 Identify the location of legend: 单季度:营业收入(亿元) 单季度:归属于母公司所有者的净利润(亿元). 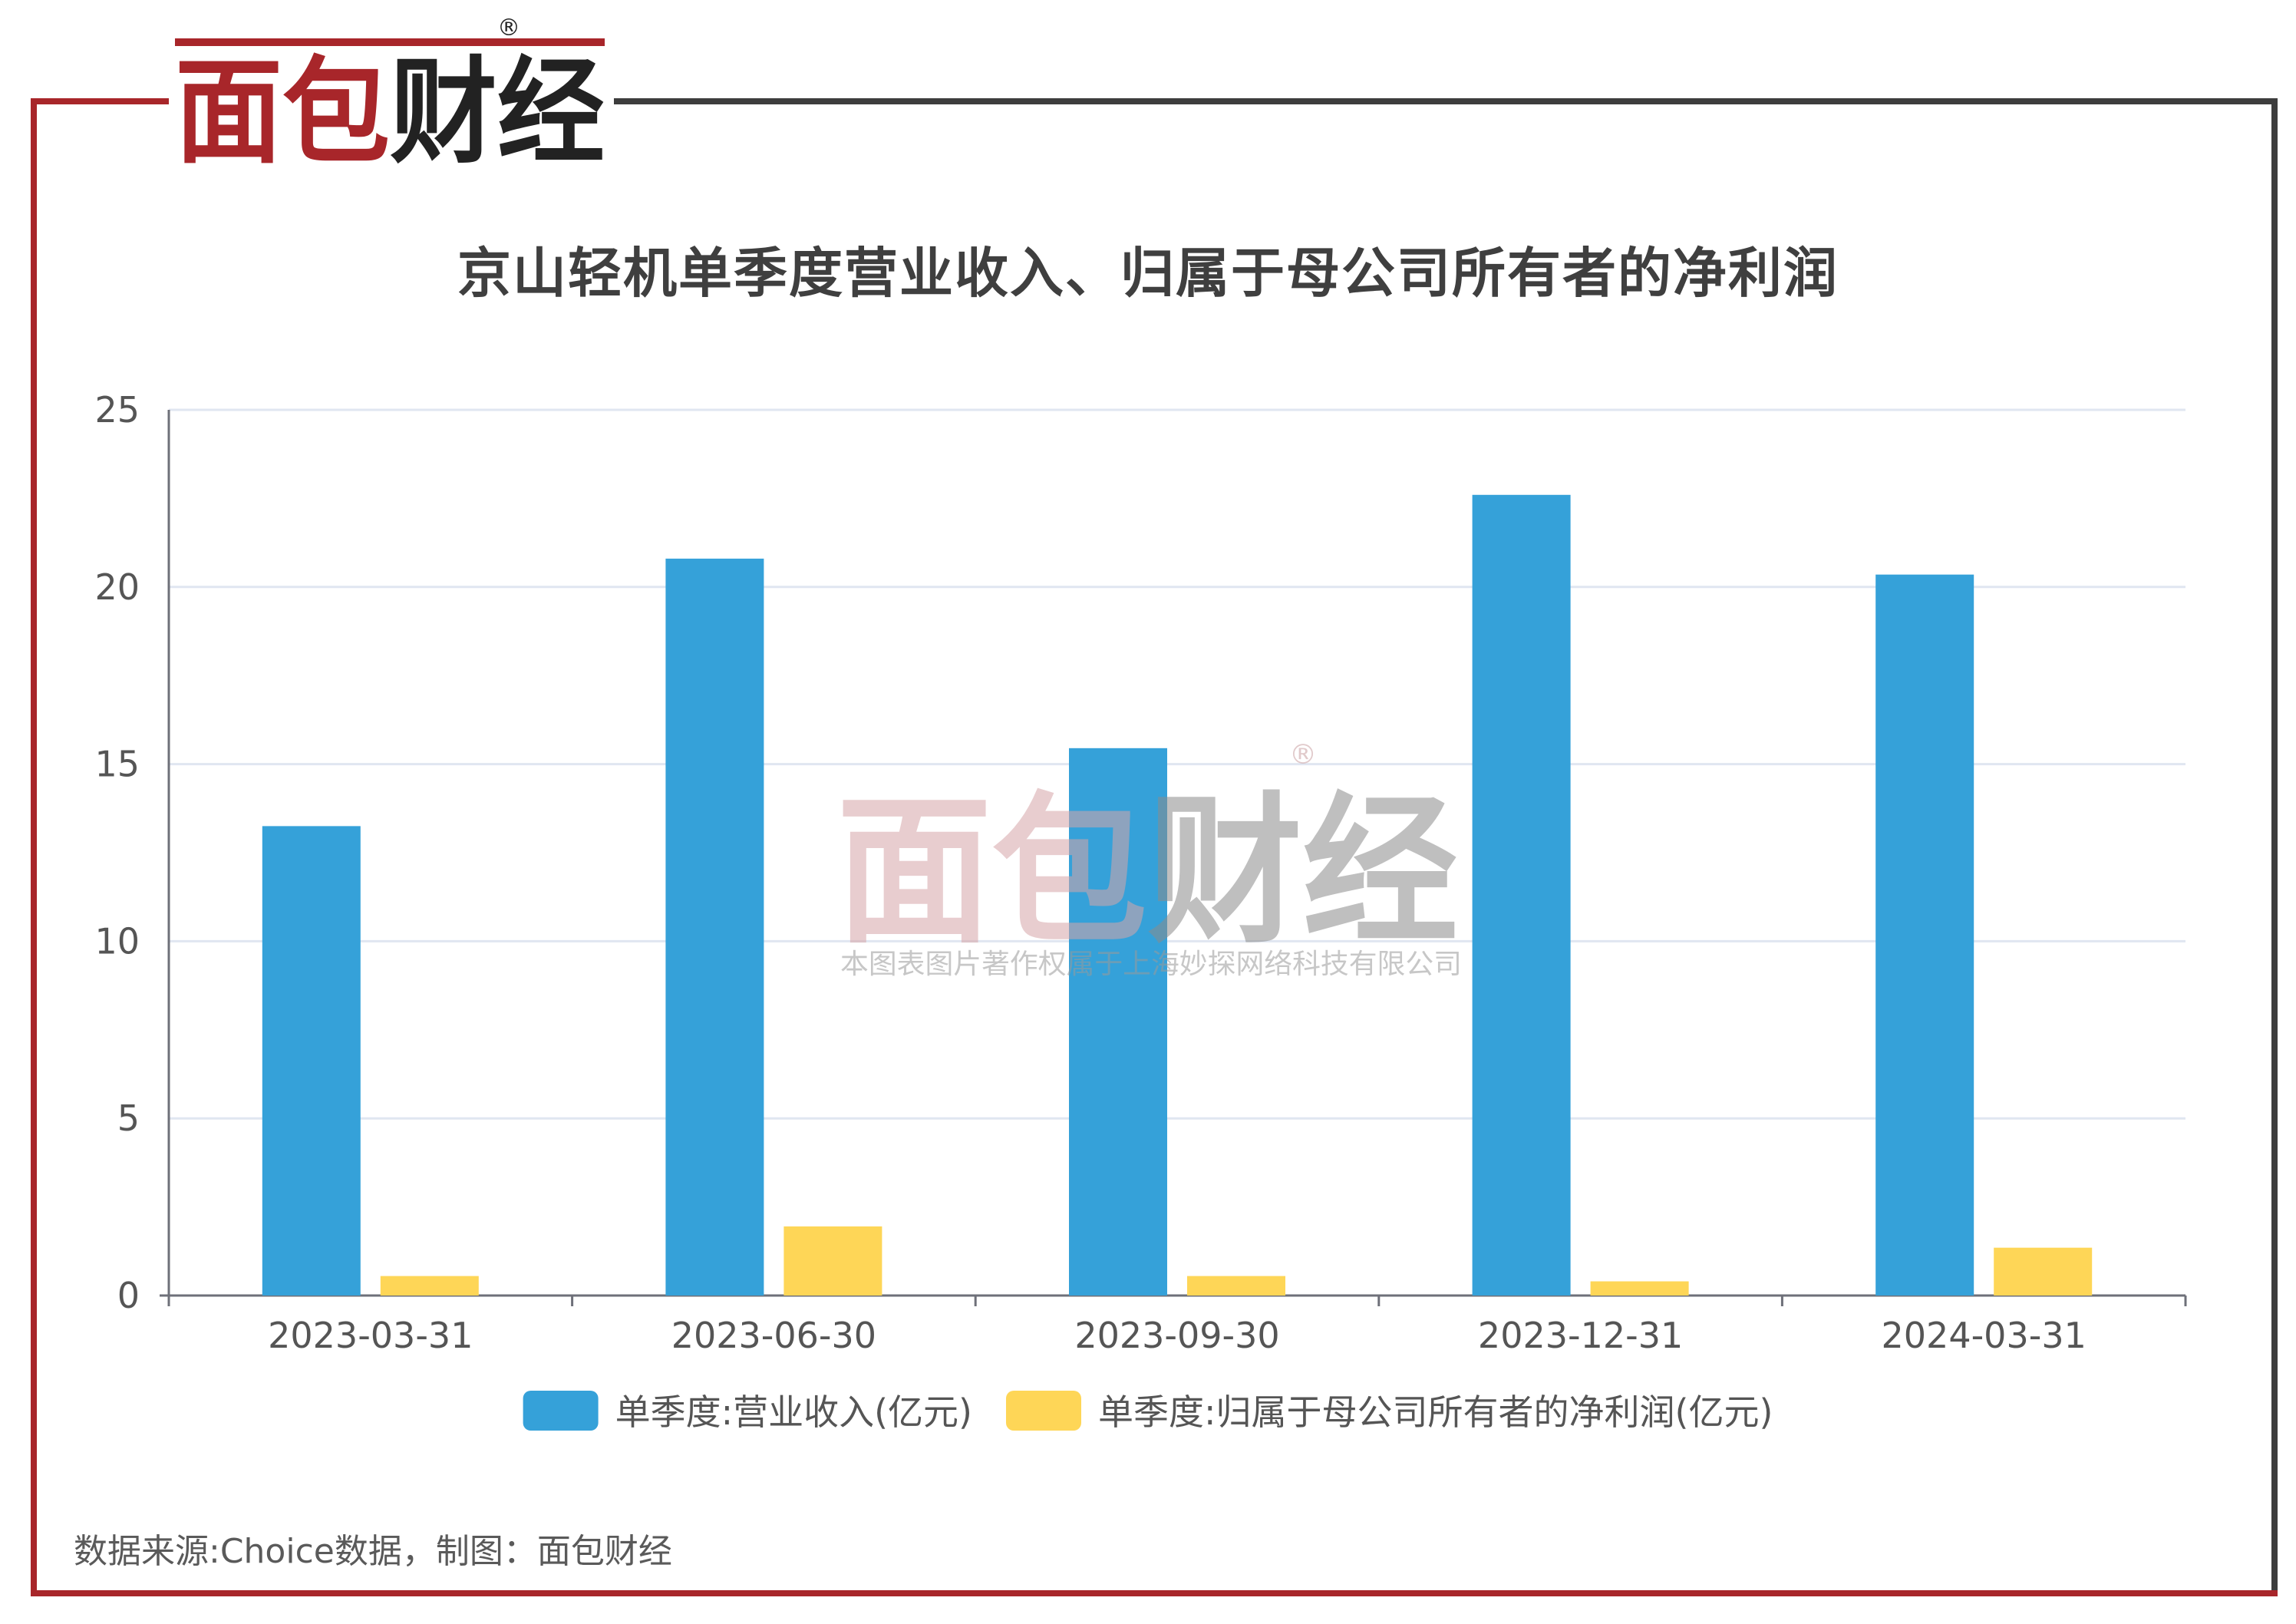
(1148, 1412).